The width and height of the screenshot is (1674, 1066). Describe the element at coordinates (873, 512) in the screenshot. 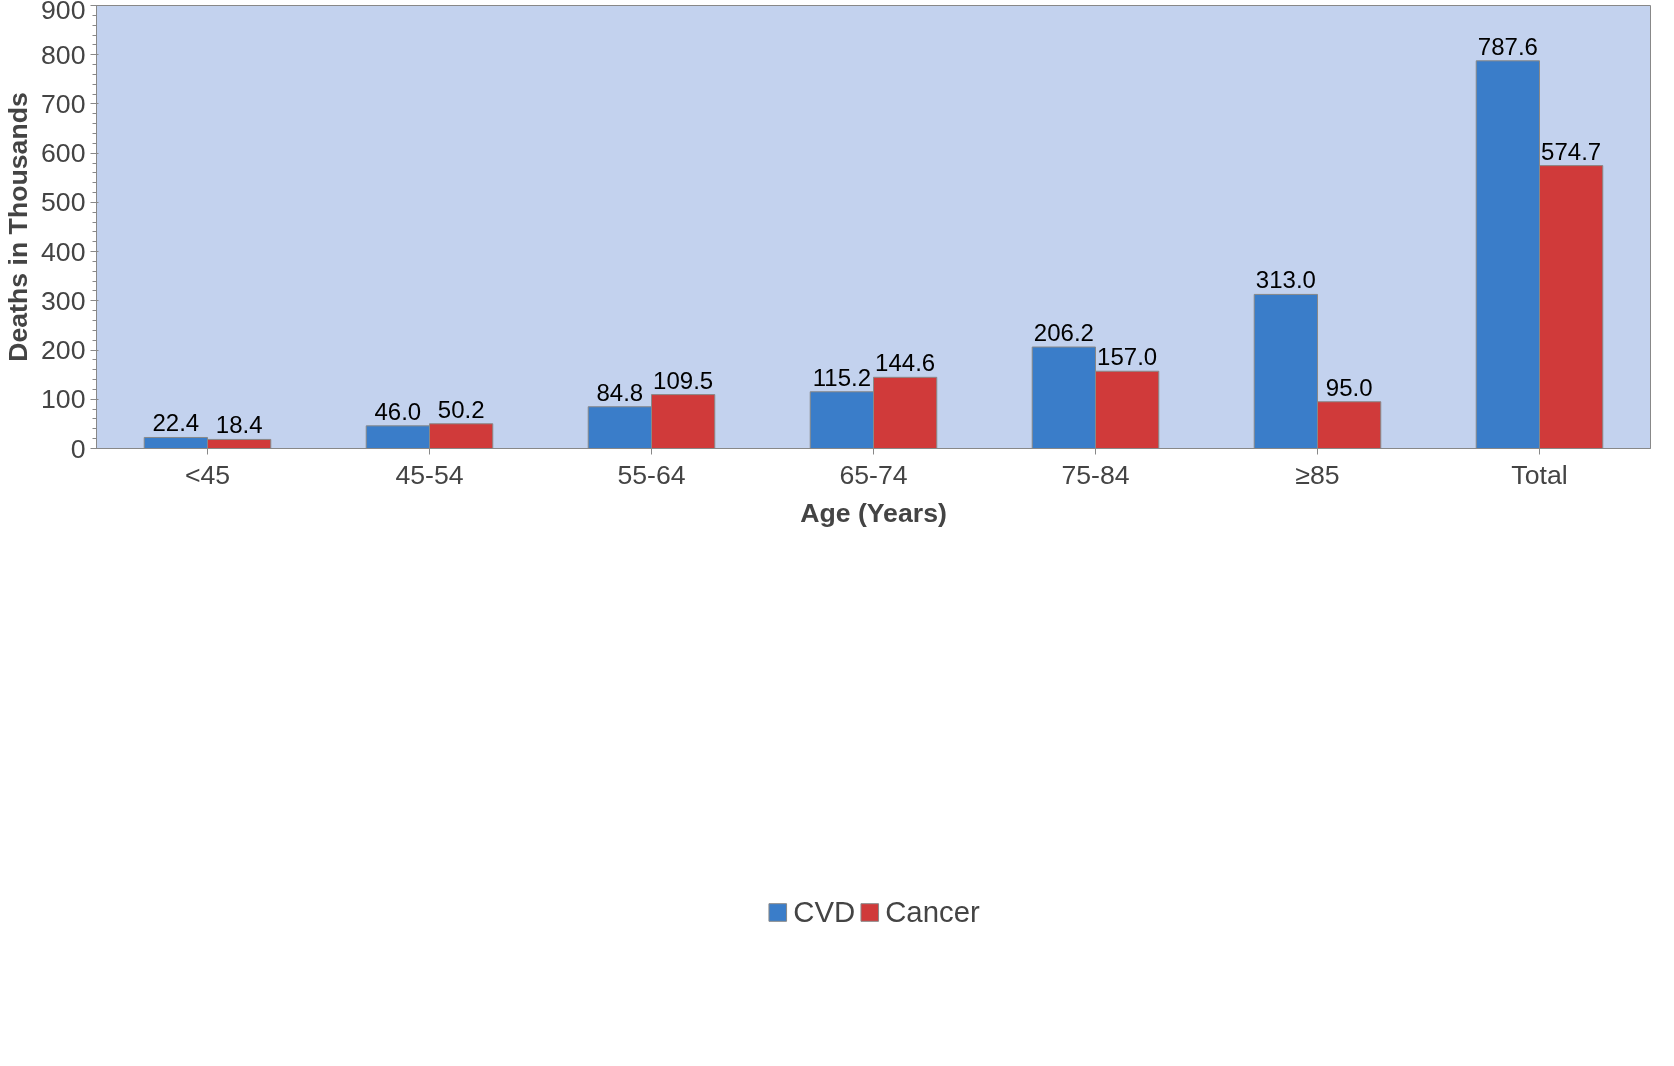

I see `x-axis-title: Age (Years)` at that location.